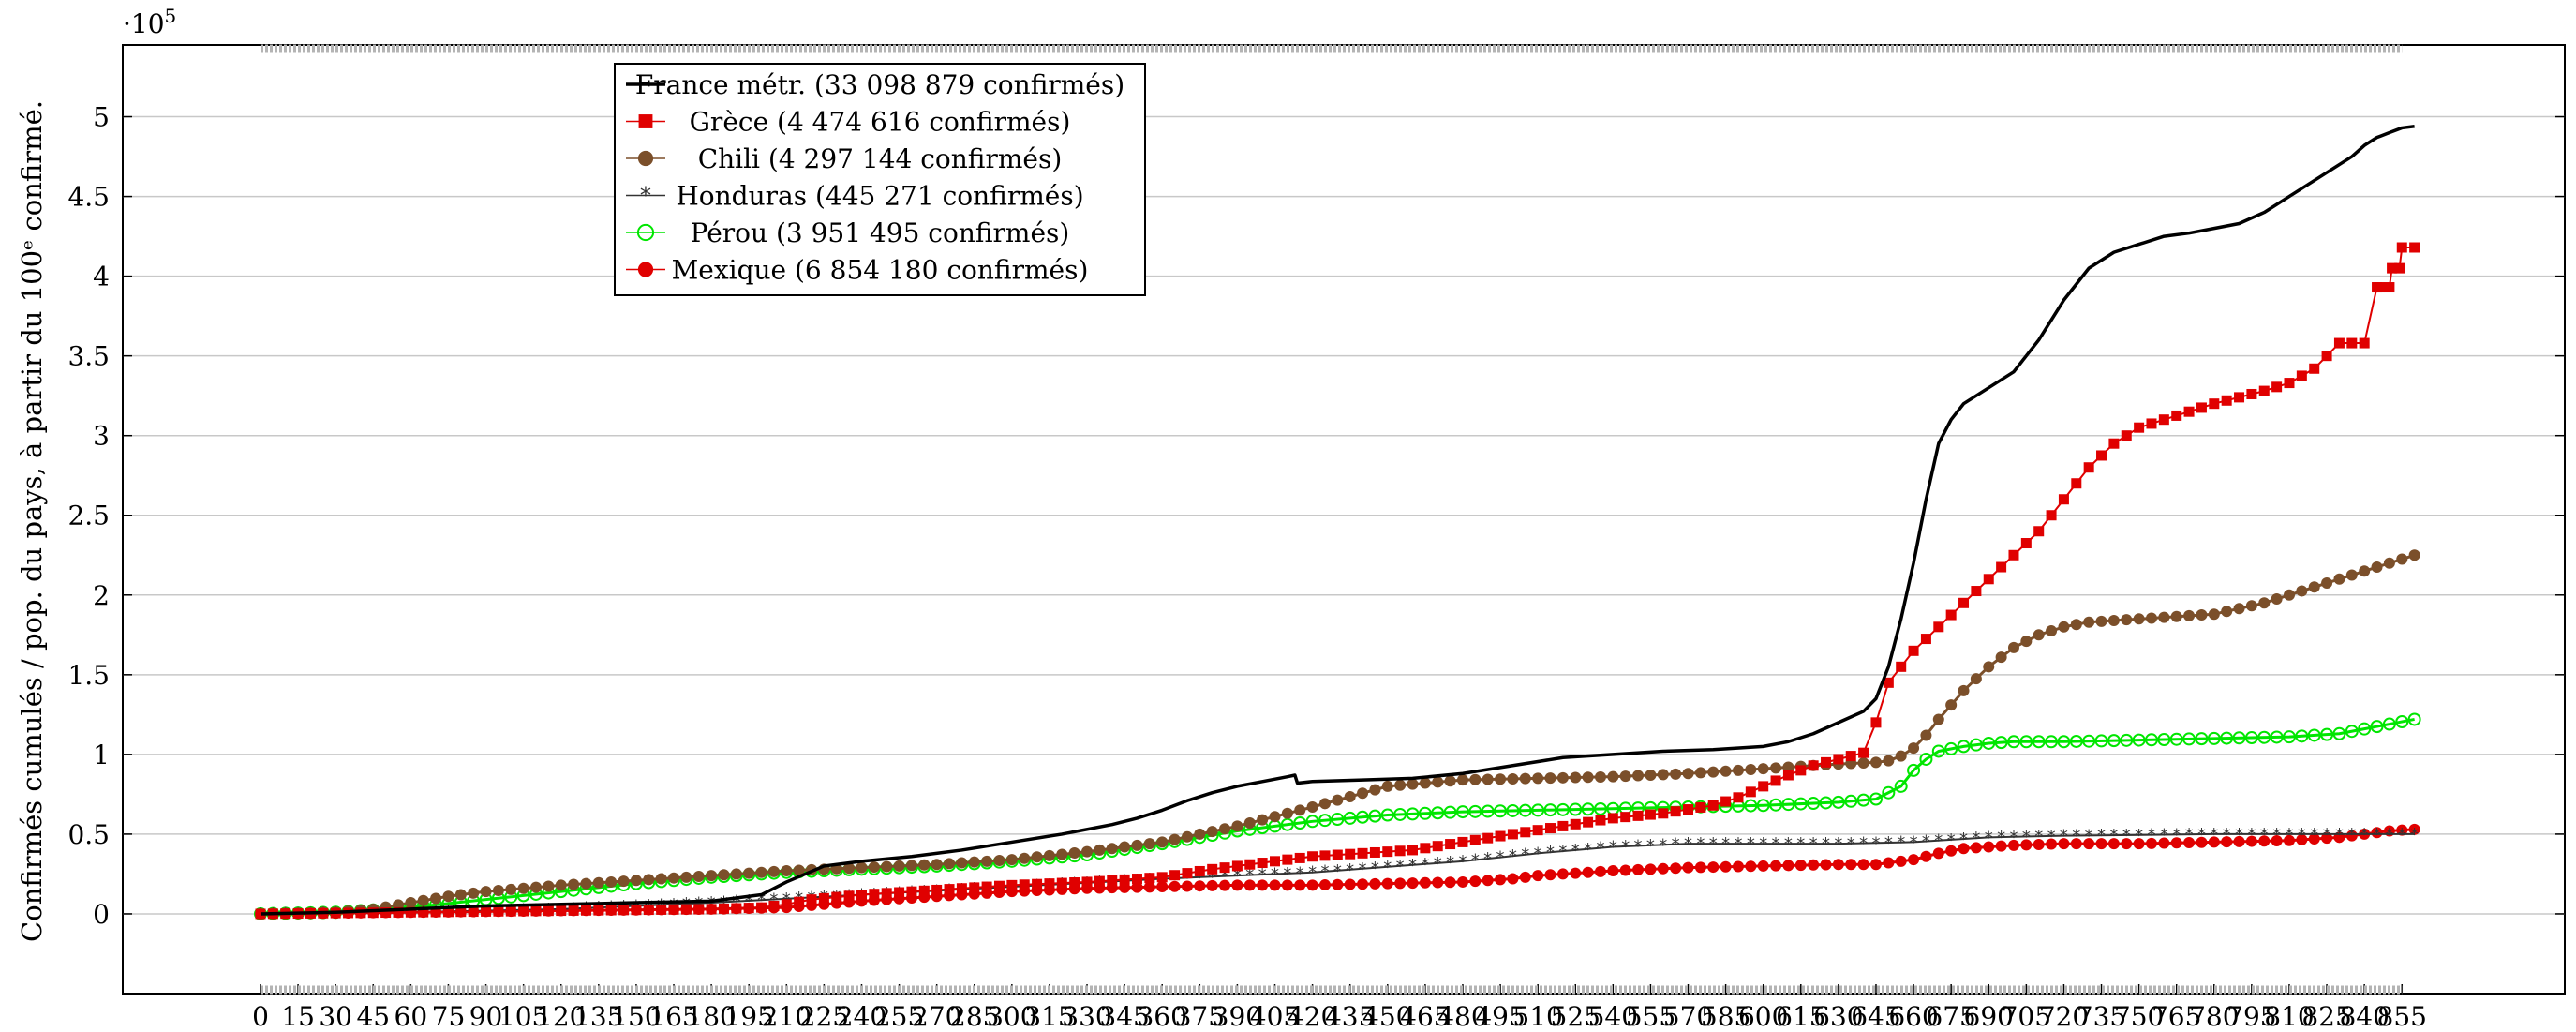  I want to click on x-tick-label: 285, so click(974, 1016).